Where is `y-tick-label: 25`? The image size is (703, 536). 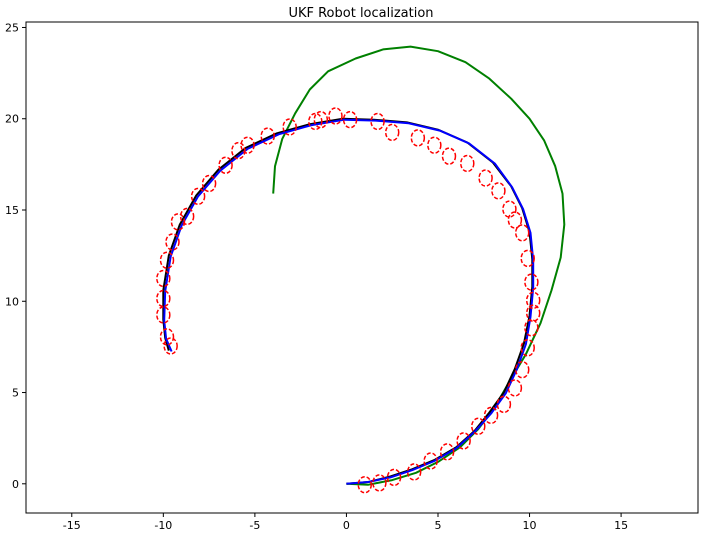 y-tick-label: 25 is located at coordinates (12, 27).